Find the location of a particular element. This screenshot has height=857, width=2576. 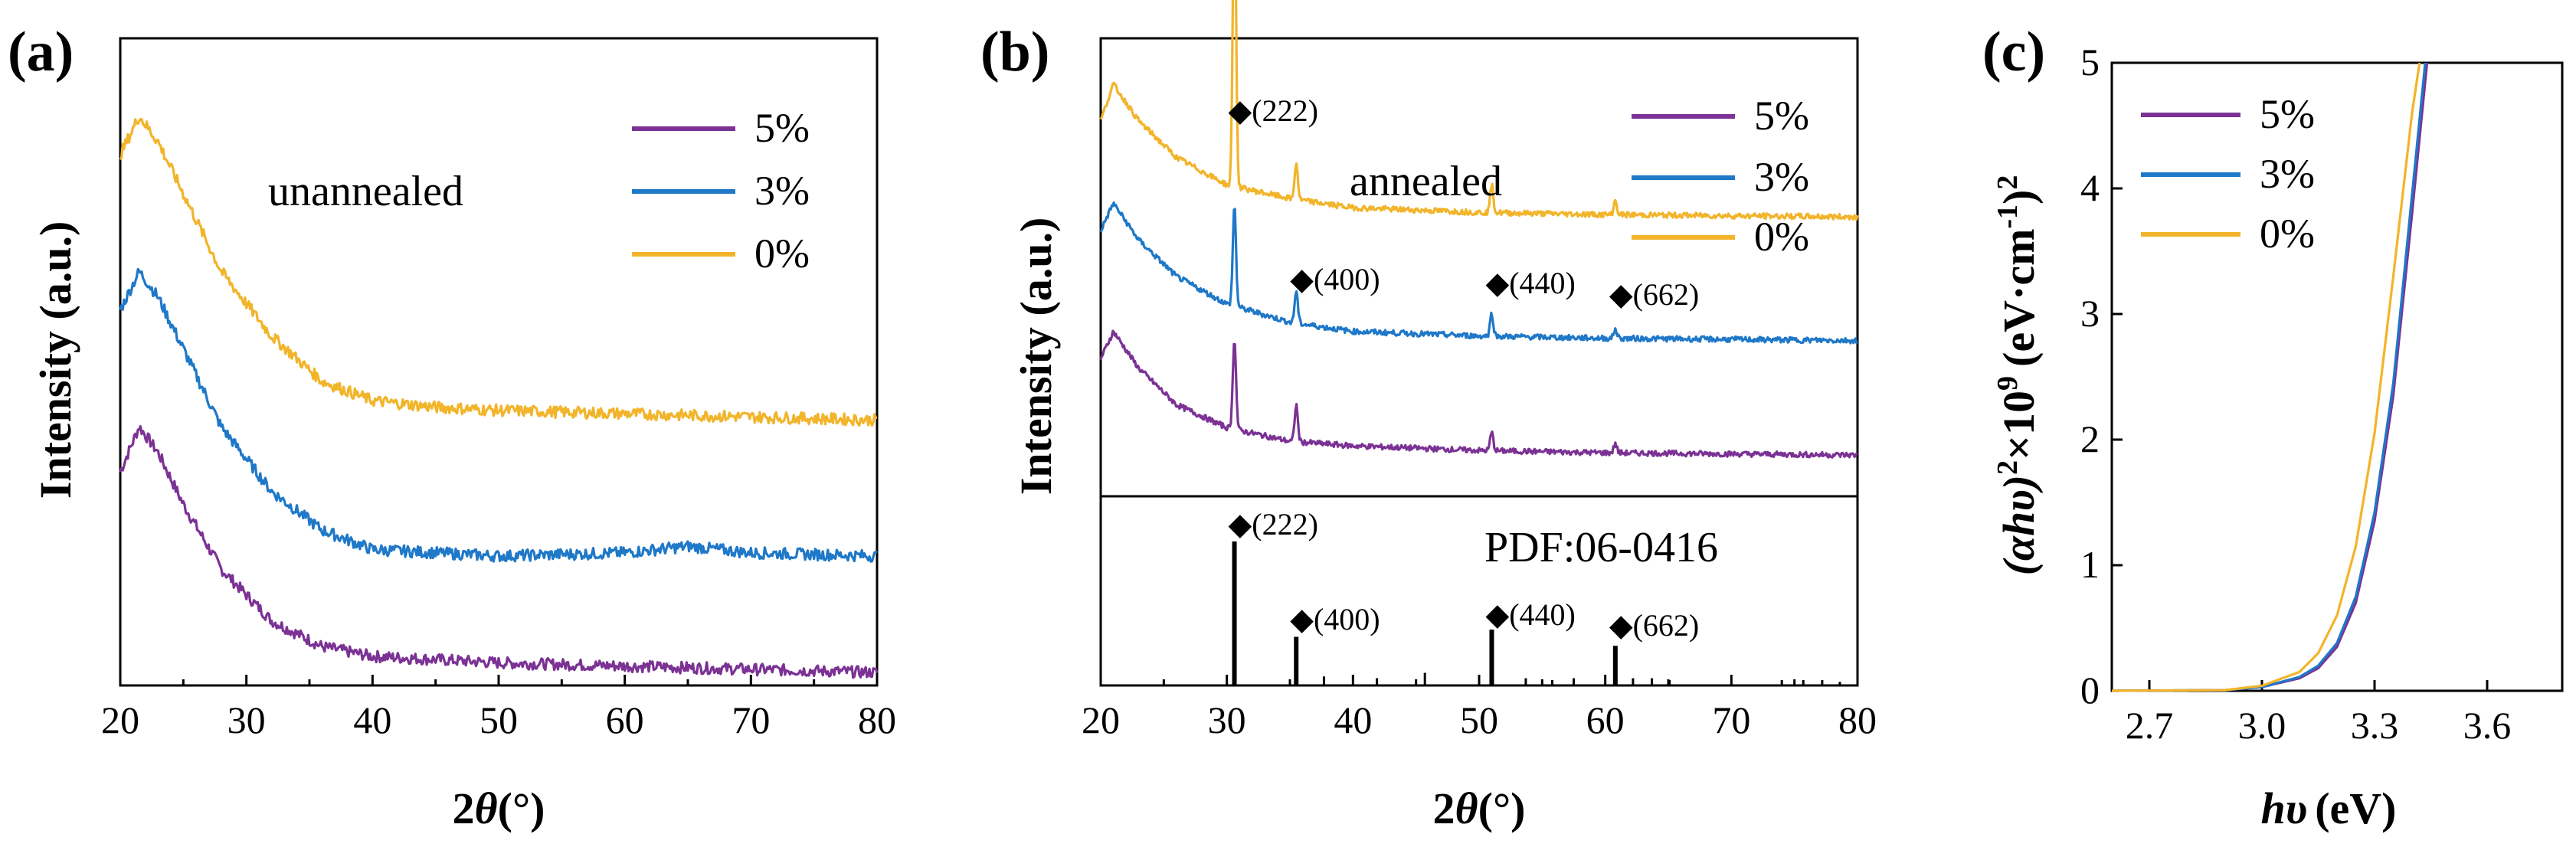

panel-c-plot-frame is located at coordinates (2337, 376).